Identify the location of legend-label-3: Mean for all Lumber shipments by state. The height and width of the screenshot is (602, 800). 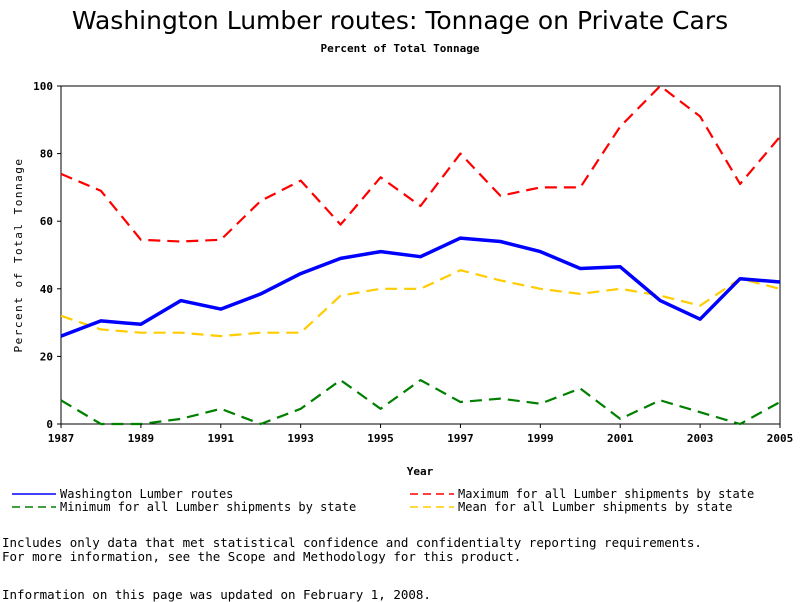
(595, 507).